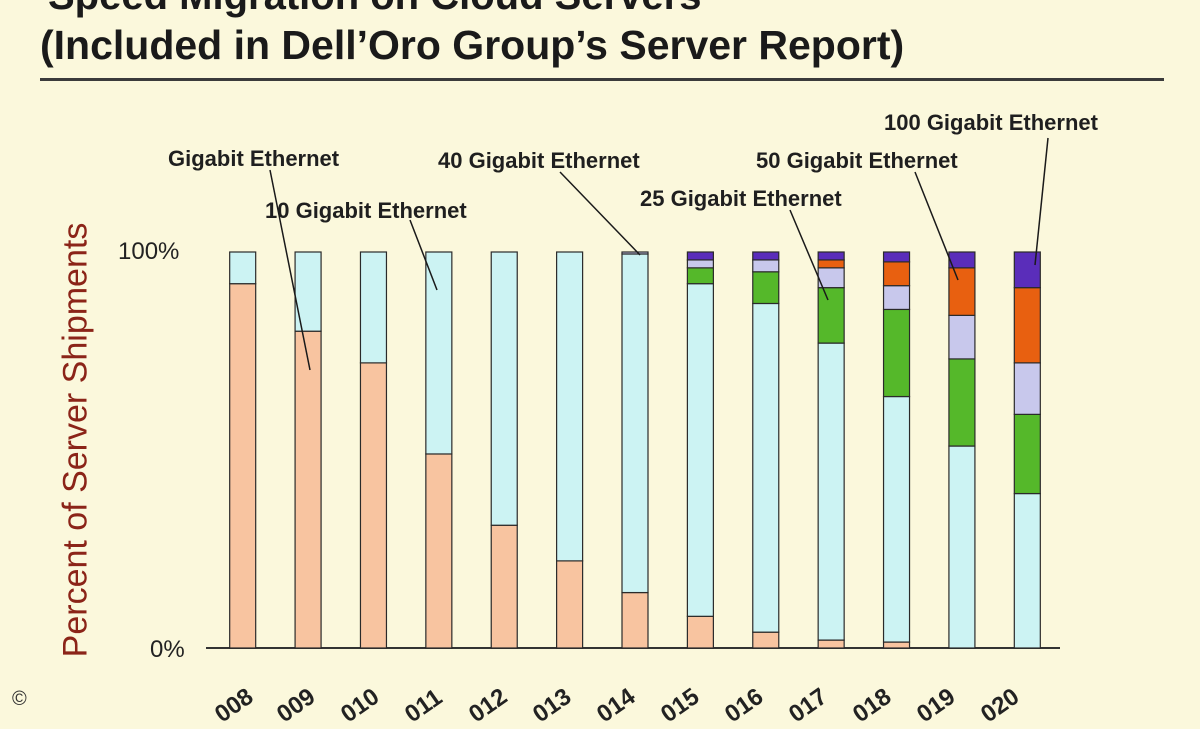 This screenshot has height=729, width=1200. What do you see at coordinates (439, 551) in the screenshot?
I see `bar-segment-2011-gigabit-ethernet` at bounding box center [439, 551].